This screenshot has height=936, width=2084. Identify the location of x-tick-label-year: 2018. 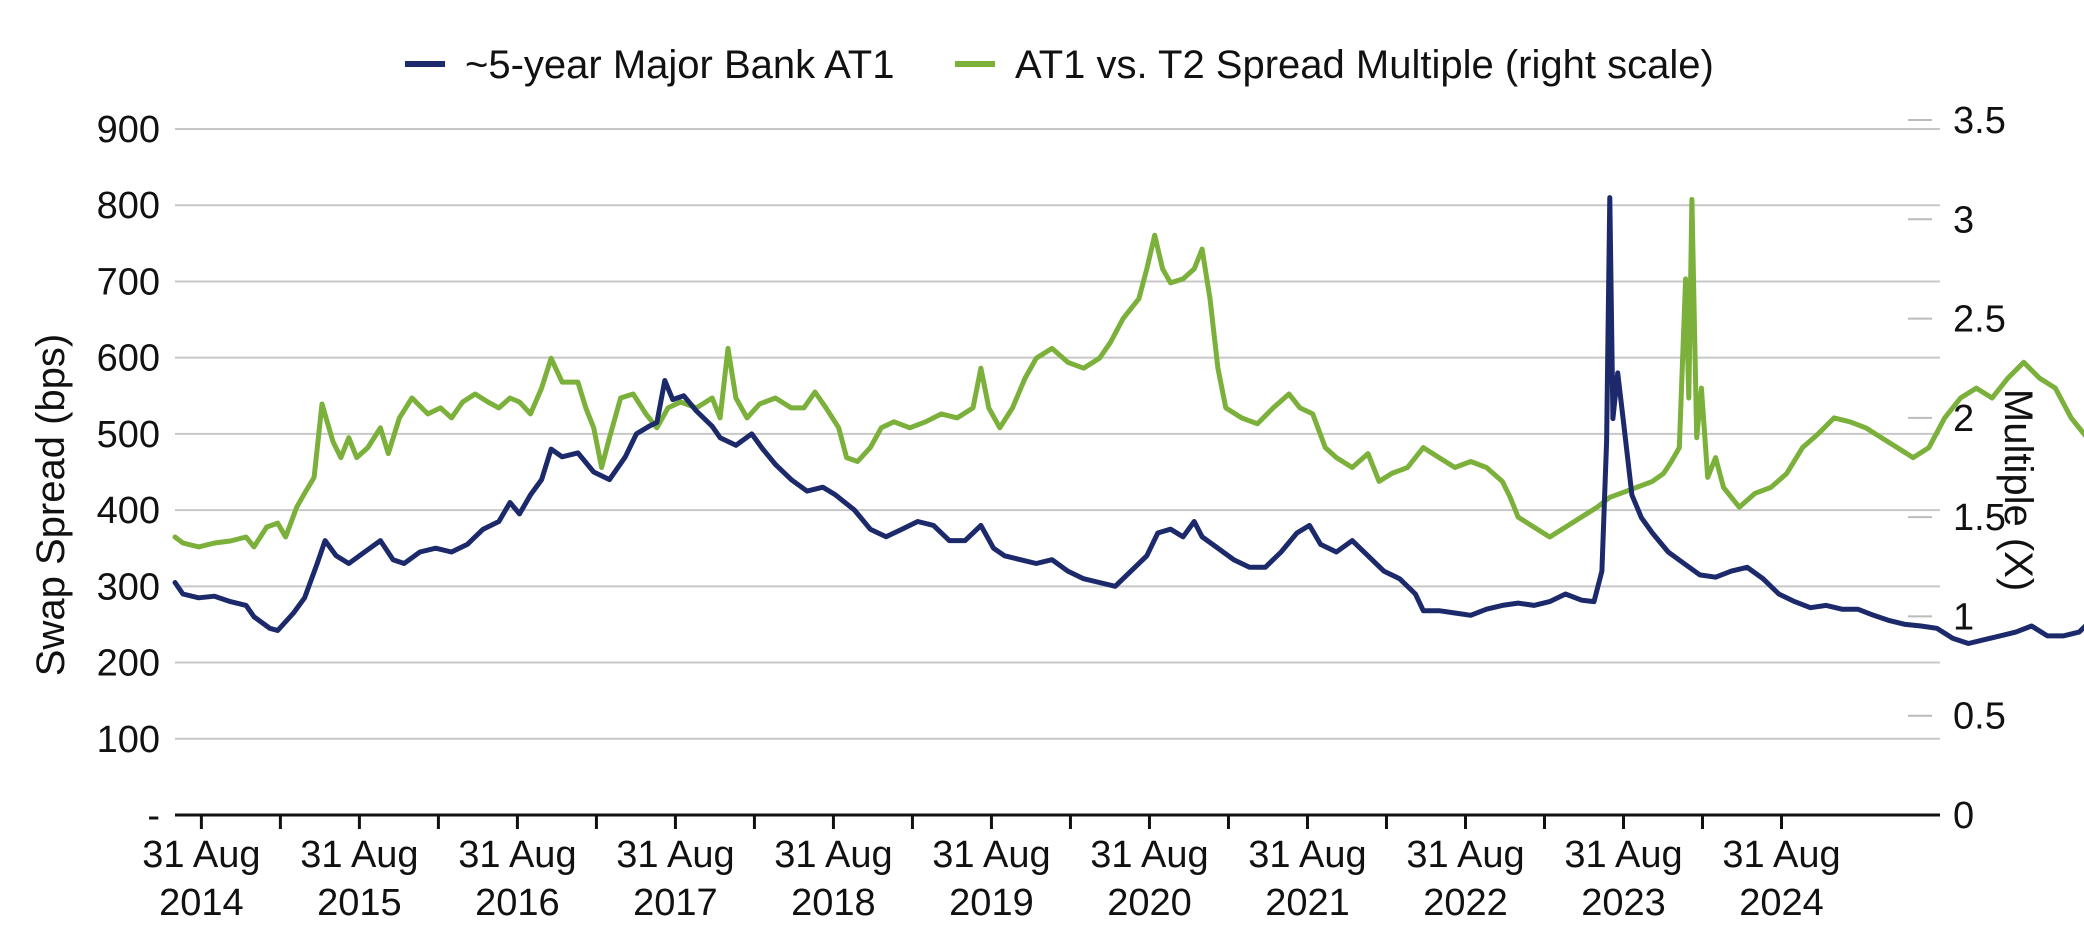
(833, 903).